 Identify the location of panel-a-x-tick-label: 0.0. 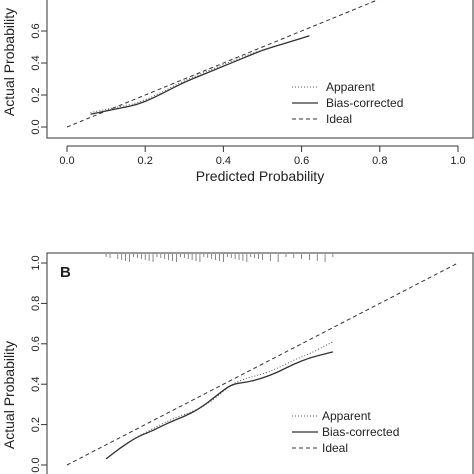
(66, 161).